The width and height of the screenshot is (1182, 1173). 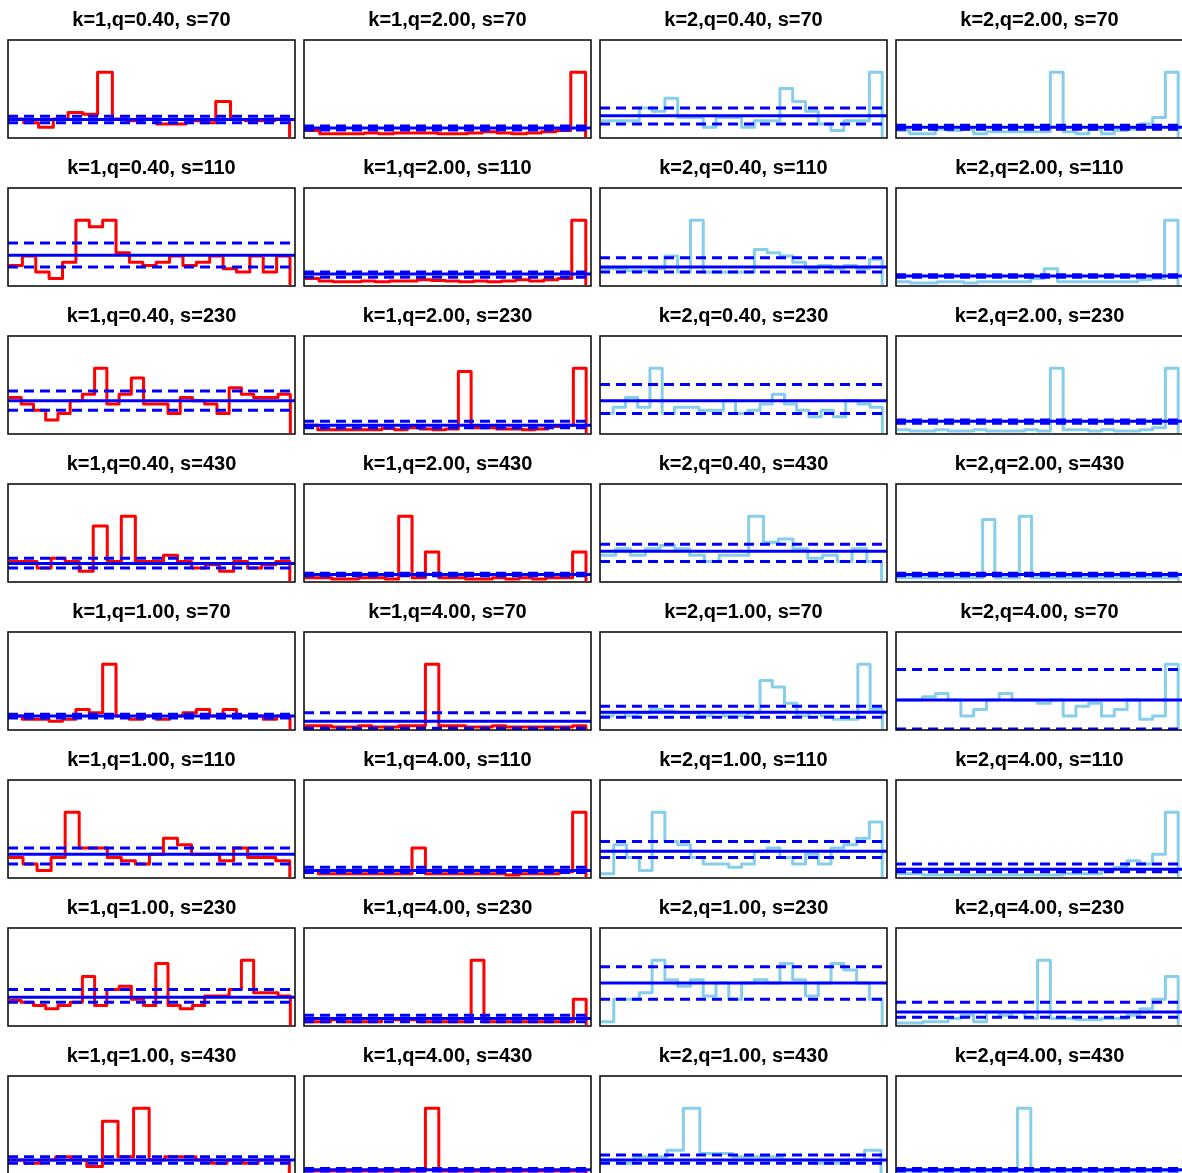 What do you see at coordinates (447, 759) in the screenshot?
I see `chart-title: k=1,q=4.00, s=110` at bounding box center [447, 759].